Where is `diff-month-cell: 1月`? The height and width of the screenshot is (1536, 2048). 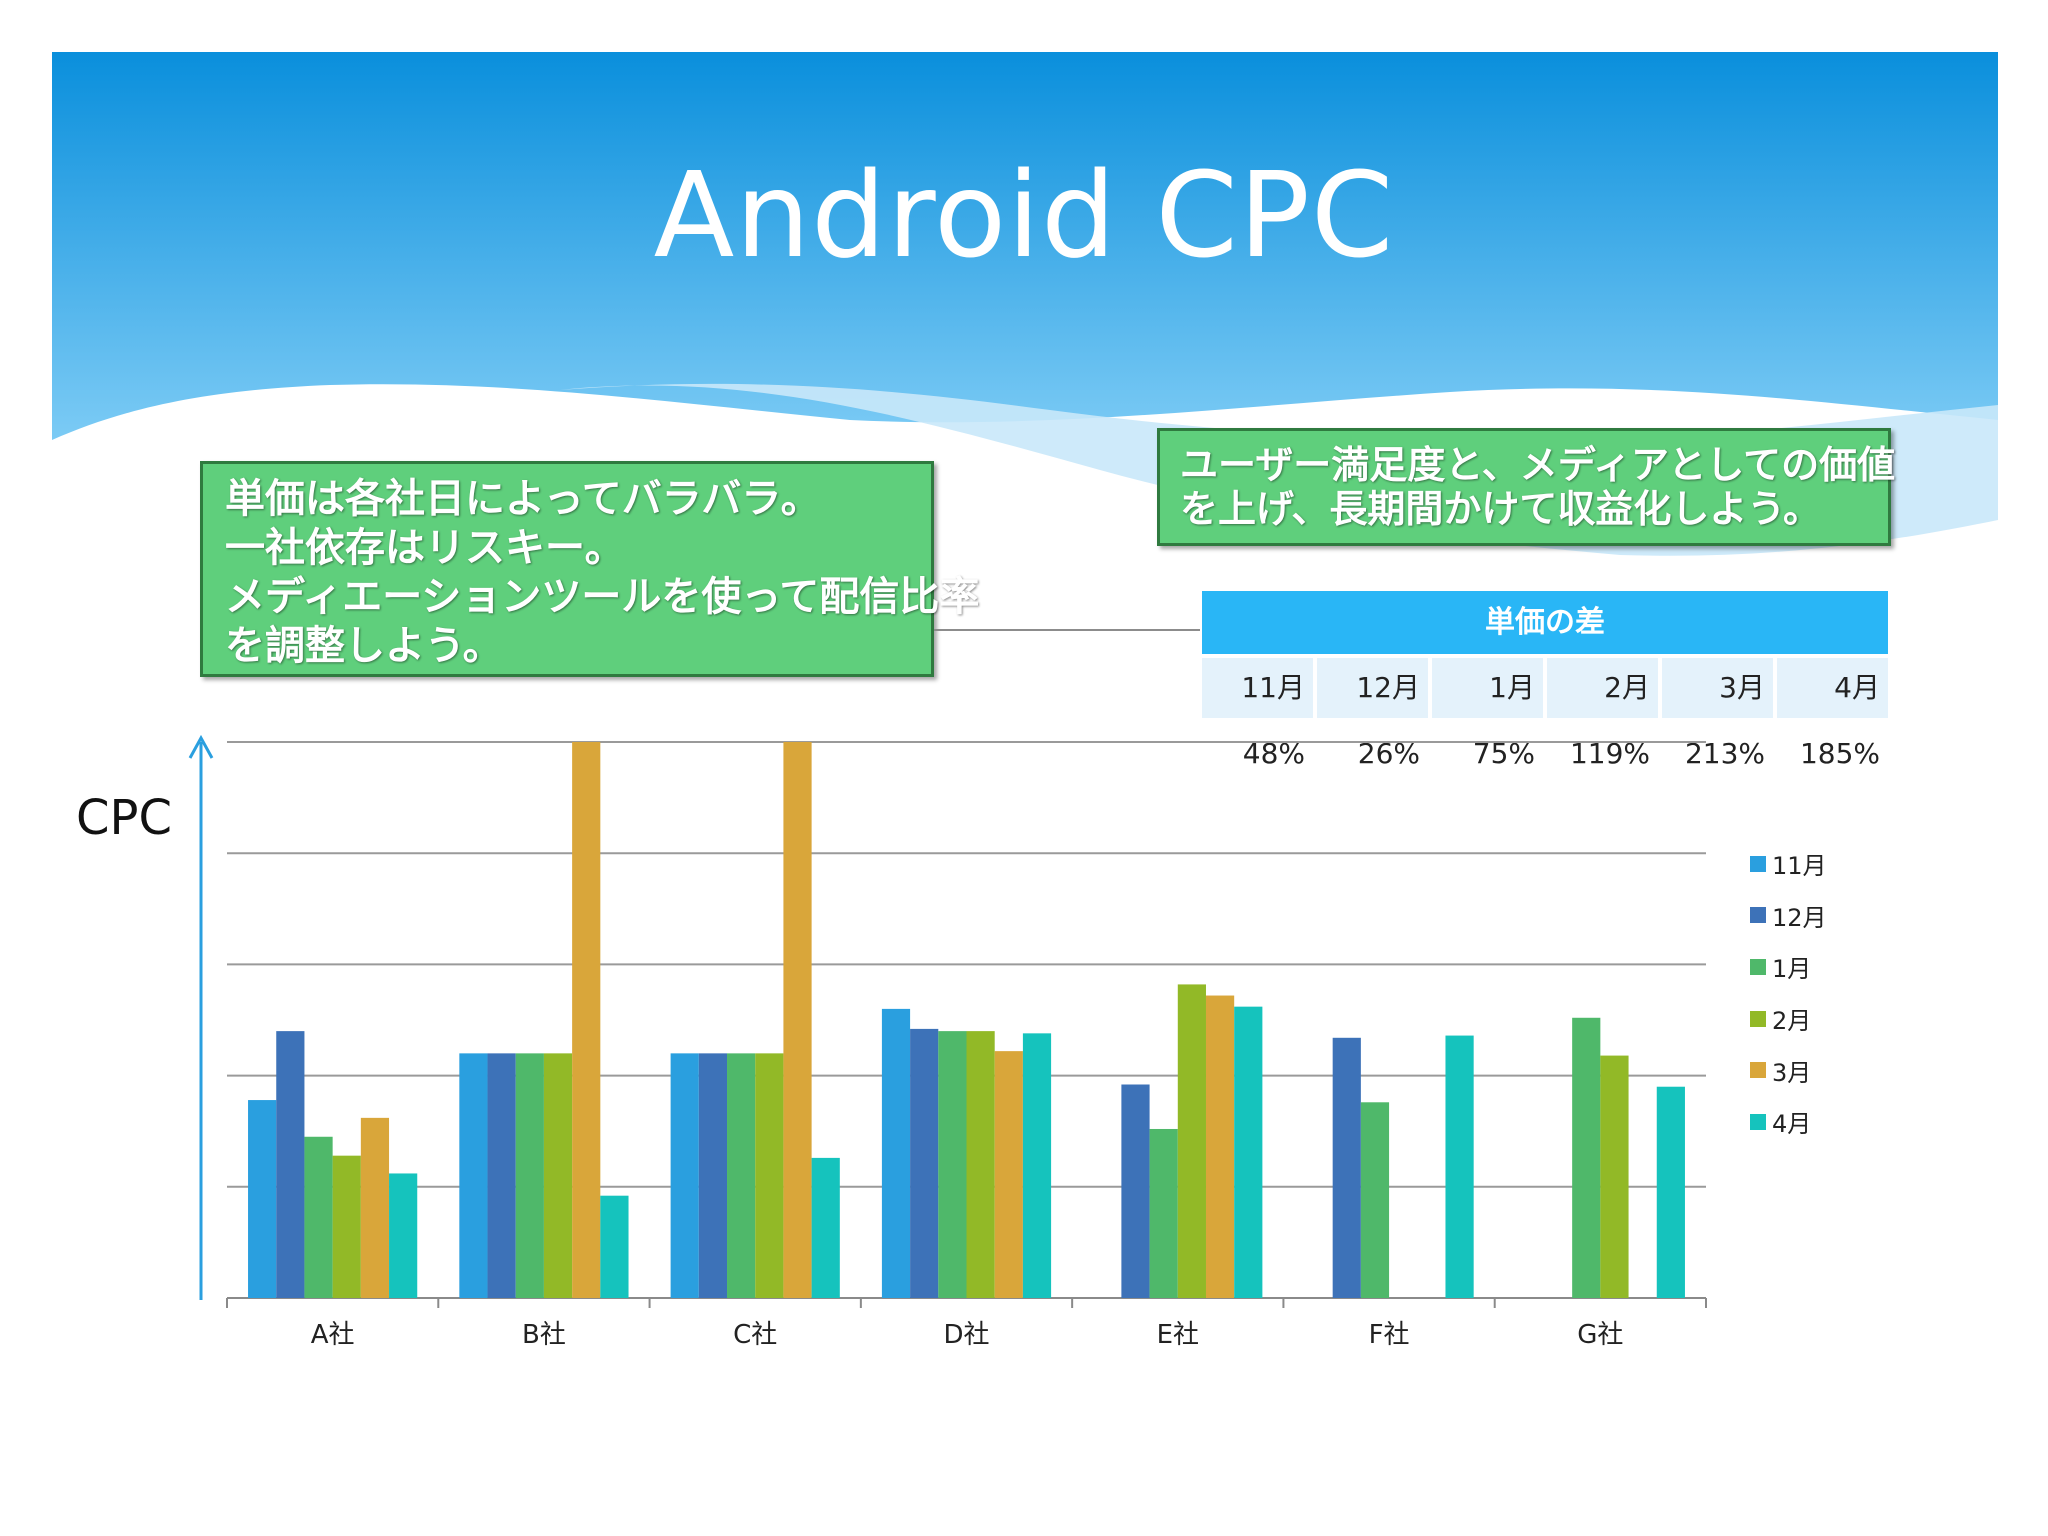
diff-month-cell: 1月 is located at coordinates (1487, 688).